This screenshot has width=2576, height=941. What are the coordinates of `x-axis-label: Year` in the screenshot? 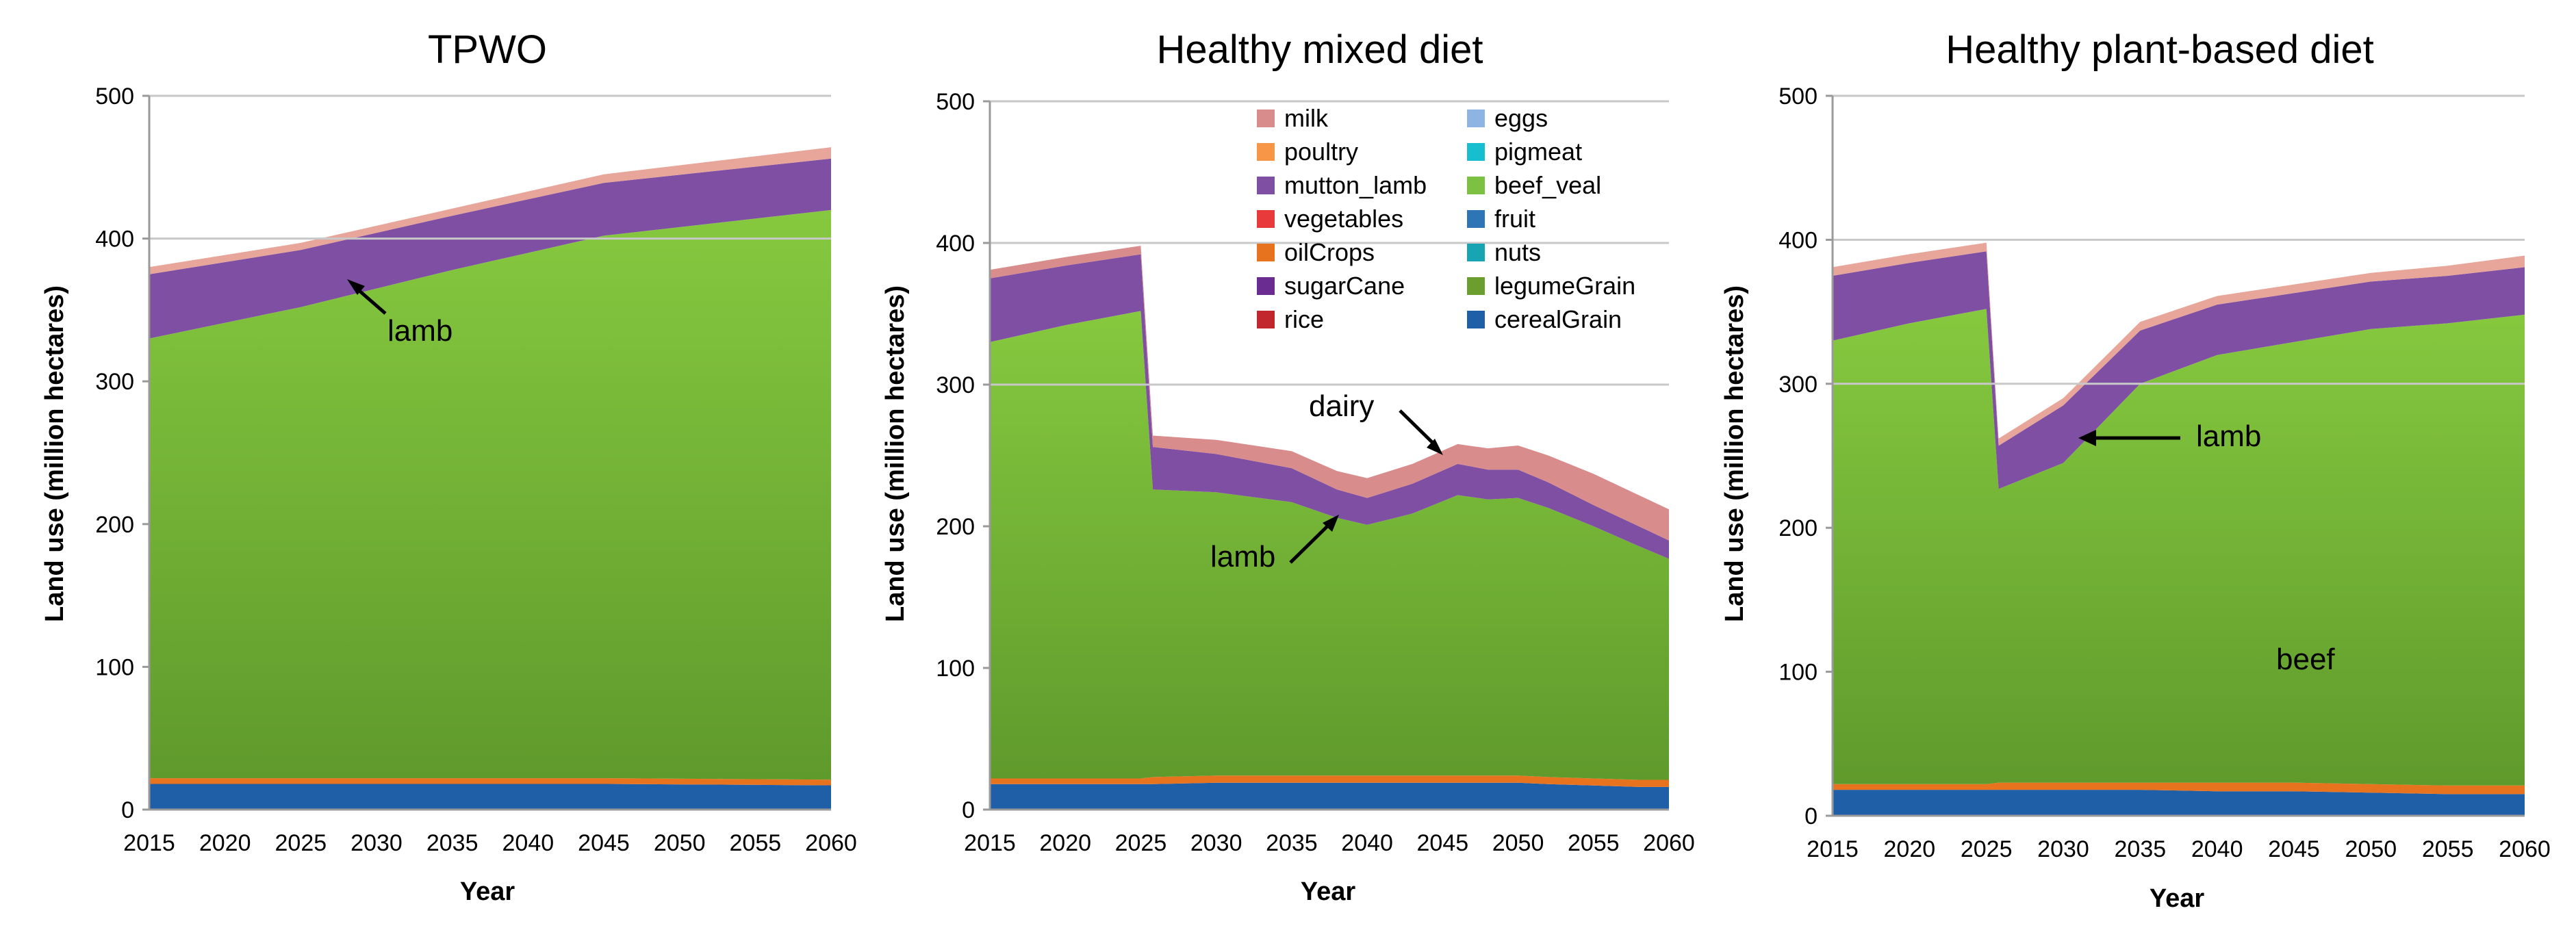 It's located at (488, 891).